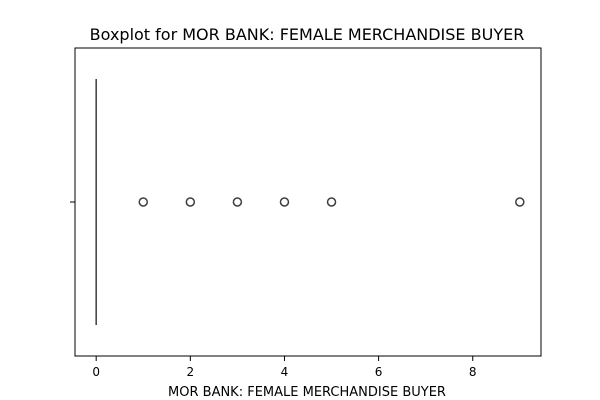 This screenshot has height=400, width=600. I want to click on x-tick-label: 0, so click(96, 372).